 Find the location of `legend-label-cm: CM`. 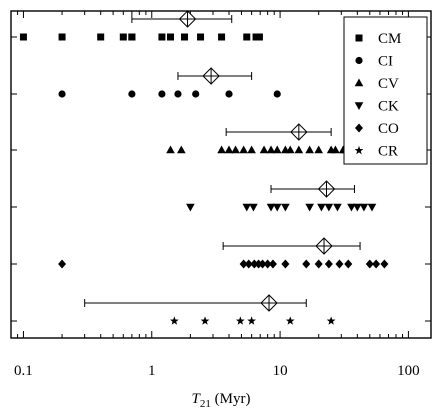

legend-label-cm: CM is located at coordinates (389, 39).